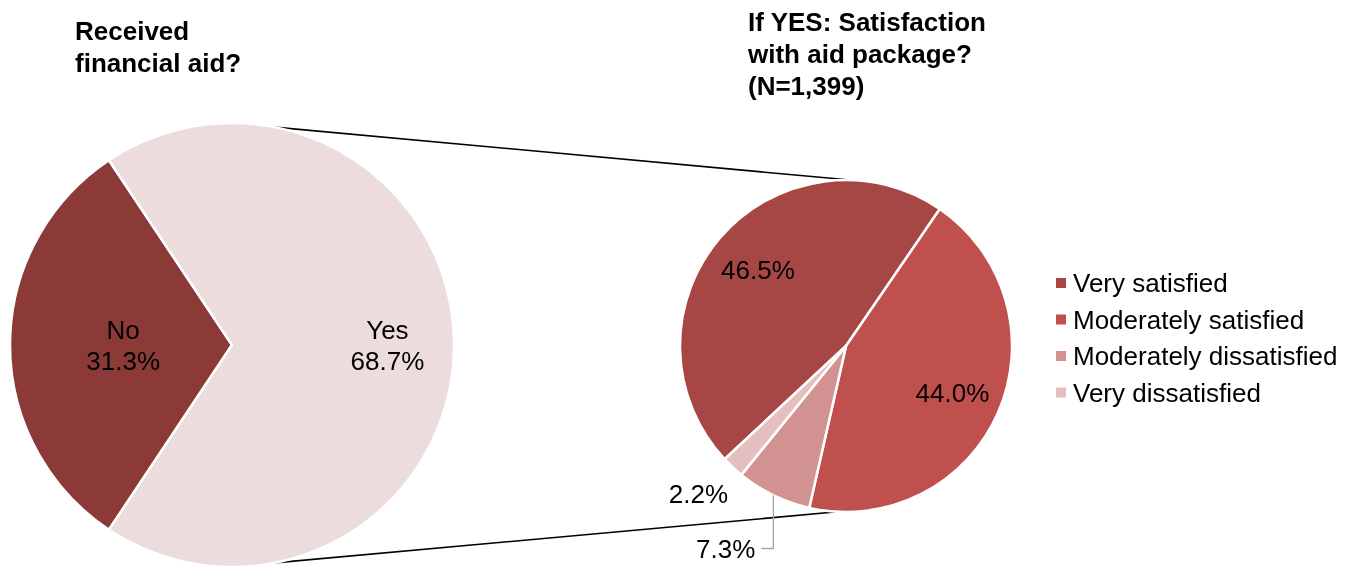  Describe the element at coordinates (1205, 356) in the screenshot. I see `legend-label: Moderately dissatisfied` at that location.